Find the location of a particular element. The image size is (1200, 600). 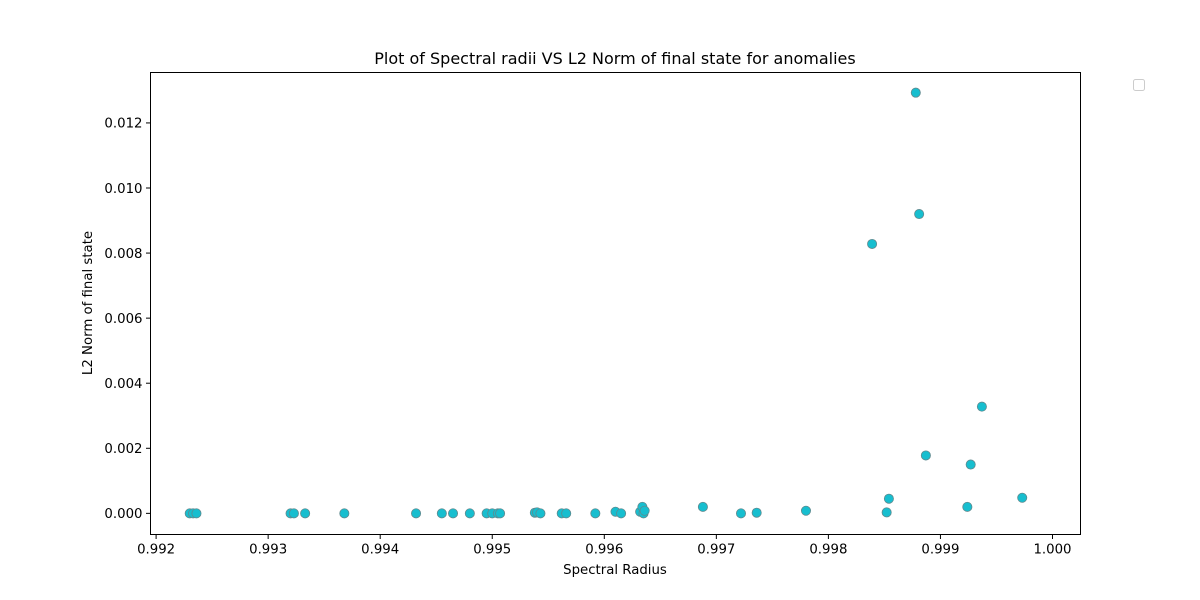

y-tick-label: 0.012 is located at coordinates (123, 124).